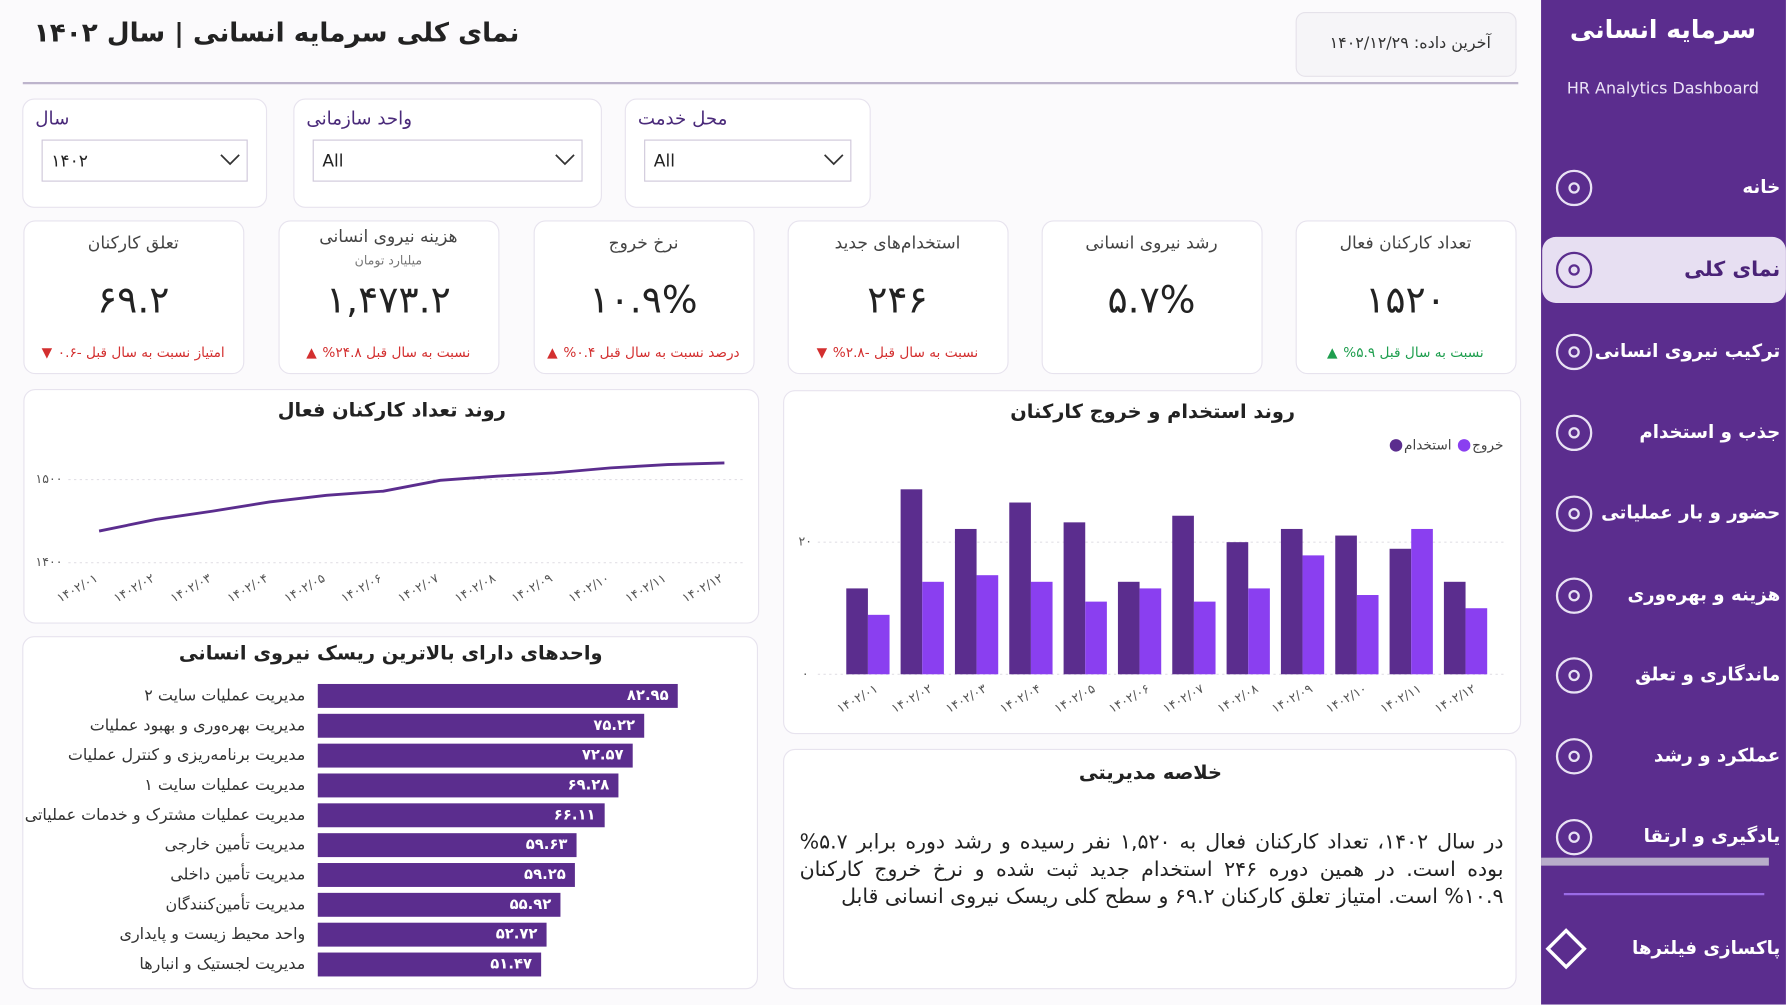  What do you see at coordinates (1566, 949) in the screenshot?
I see `reset-icon` at bounding box center [1566, 949].